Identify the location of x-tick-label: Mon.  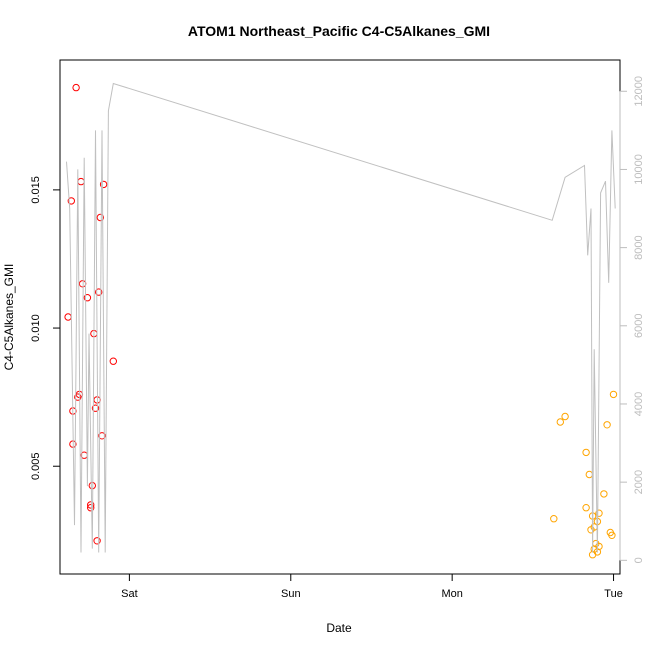
(451, 594).